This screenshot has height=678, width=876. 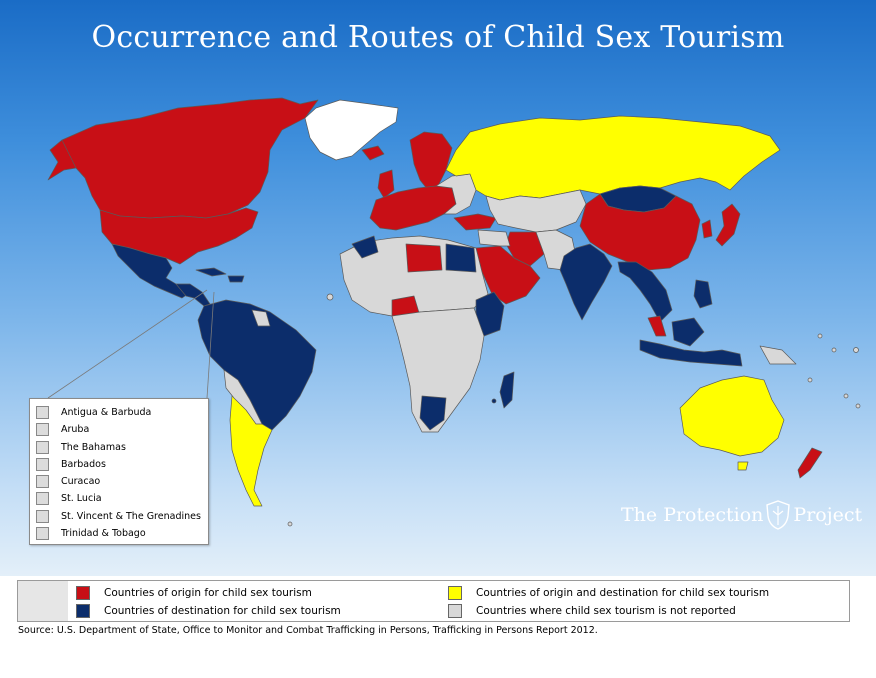 What do you see at coordinates (83, 464) in the screenshot?
I see `small-country-label: Barbados` at bounding box center [83, 464].